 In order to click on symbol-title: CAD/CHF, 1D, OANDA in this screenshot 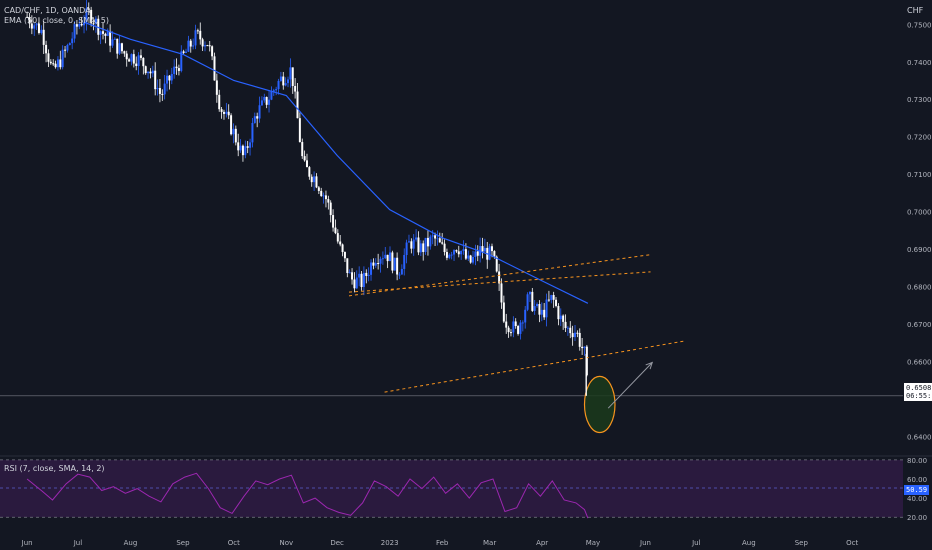, I will do `click(47, 10)`.